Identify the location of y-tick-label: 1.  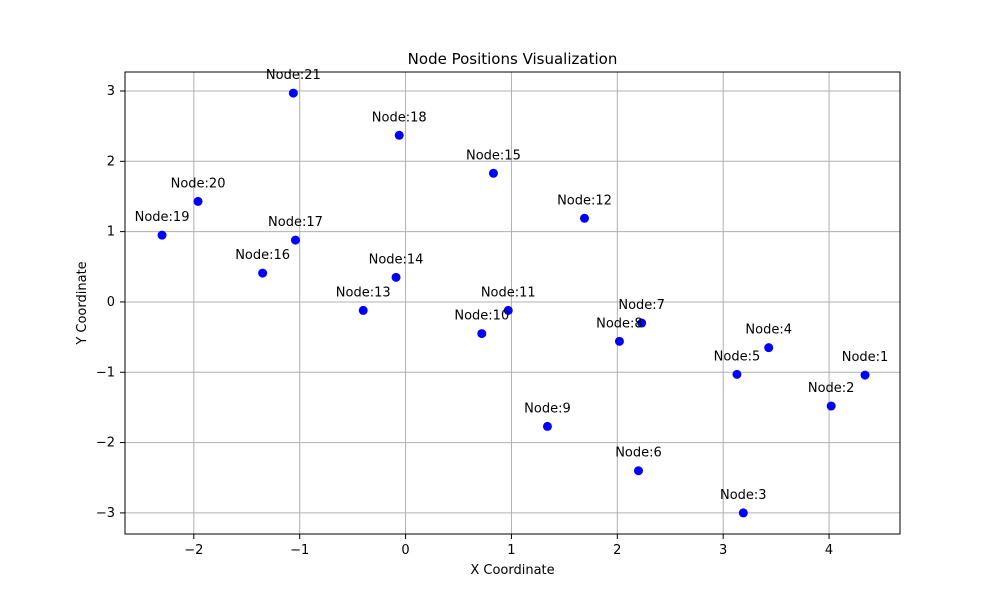
(111, 232).